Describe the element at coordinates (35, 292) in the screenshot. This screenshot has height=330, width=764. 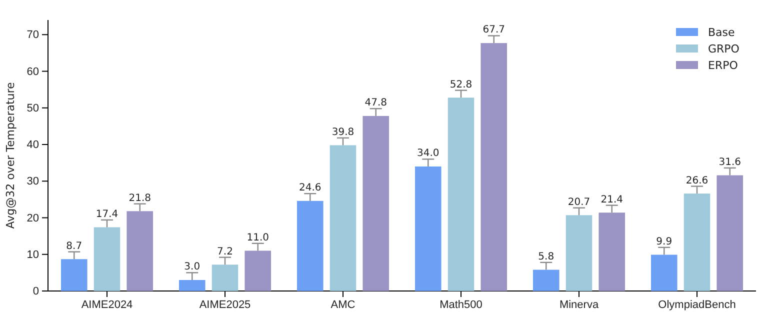
I see `y-tick-label: 0` at that location.